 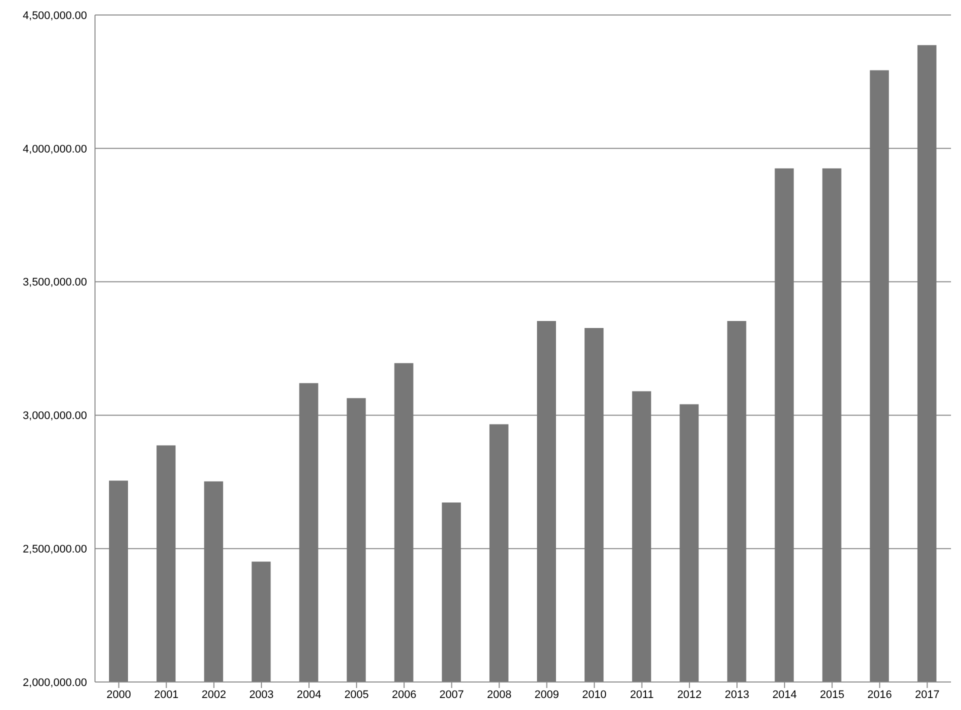 What do you see at coordinates (927, 694) in the screenshot?
I see `x-tick-label: 2017` at bounding box center [927, 694].